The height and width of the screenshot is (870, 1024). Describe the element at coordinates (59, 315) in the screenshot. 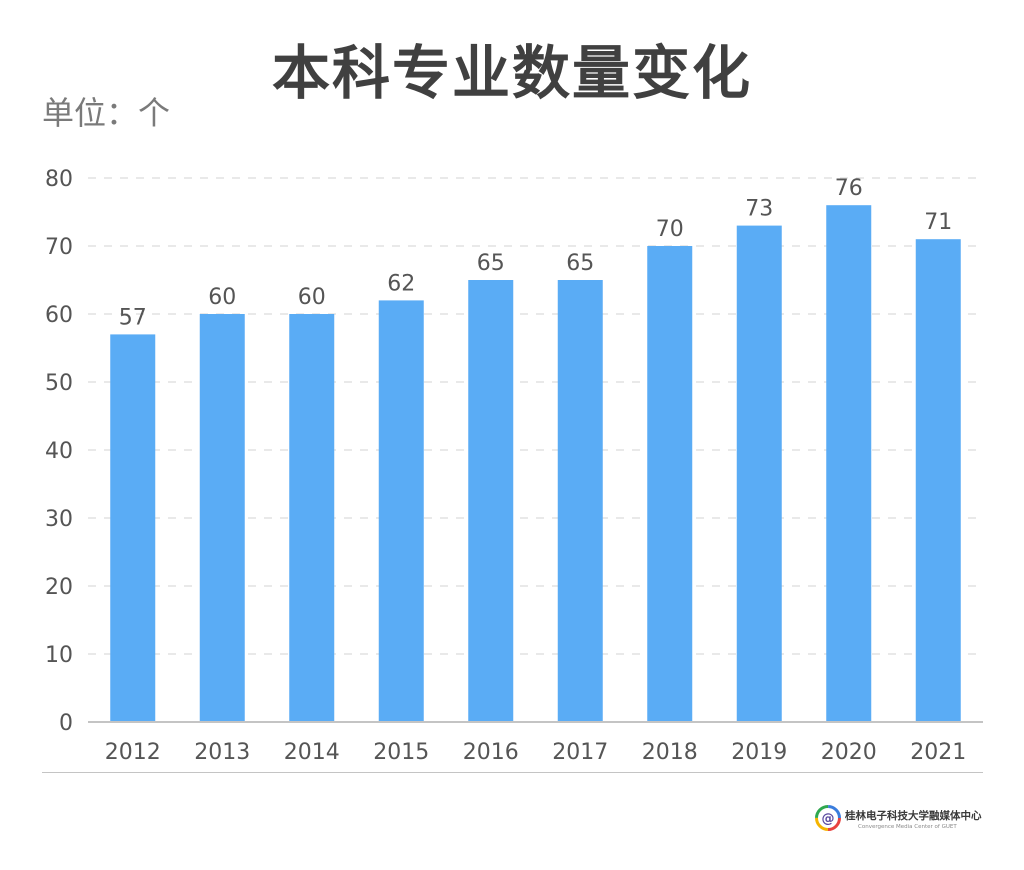

I see `y-tick-label: 60` at that location.